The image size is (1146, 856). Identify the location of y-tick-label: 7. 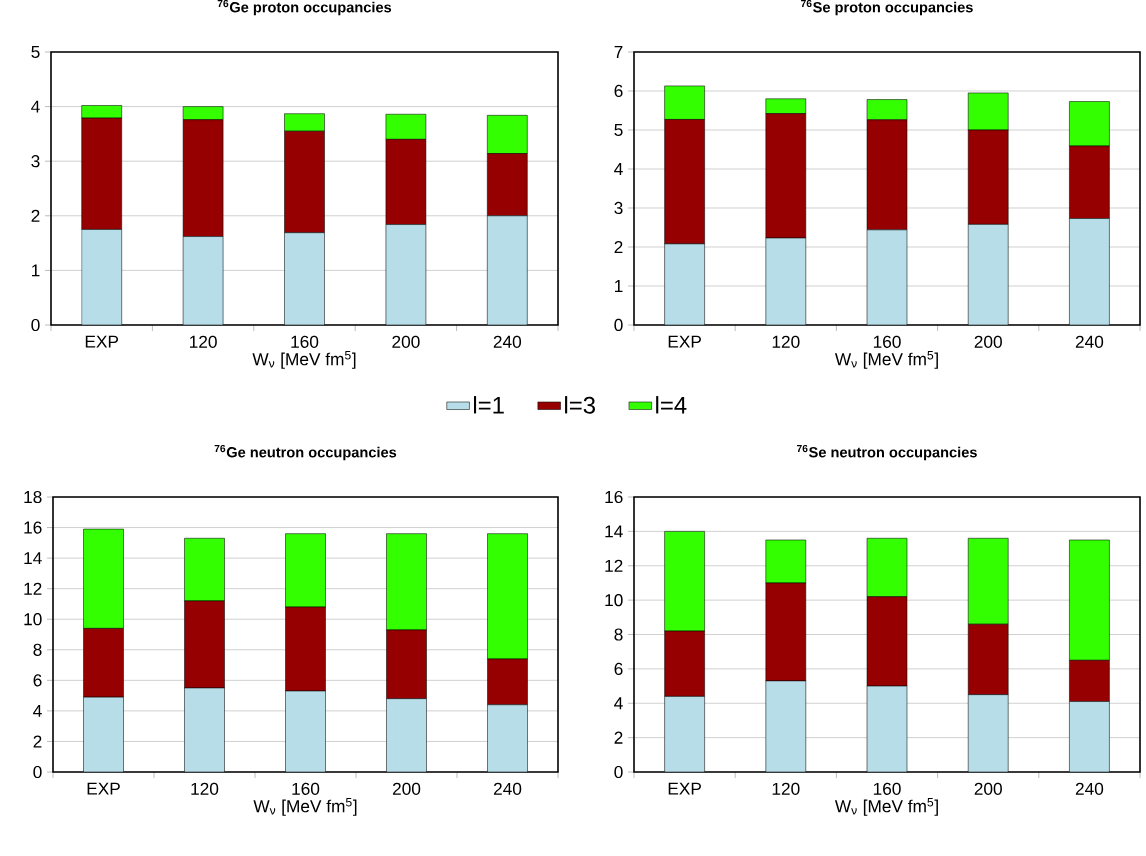
(618, 52).